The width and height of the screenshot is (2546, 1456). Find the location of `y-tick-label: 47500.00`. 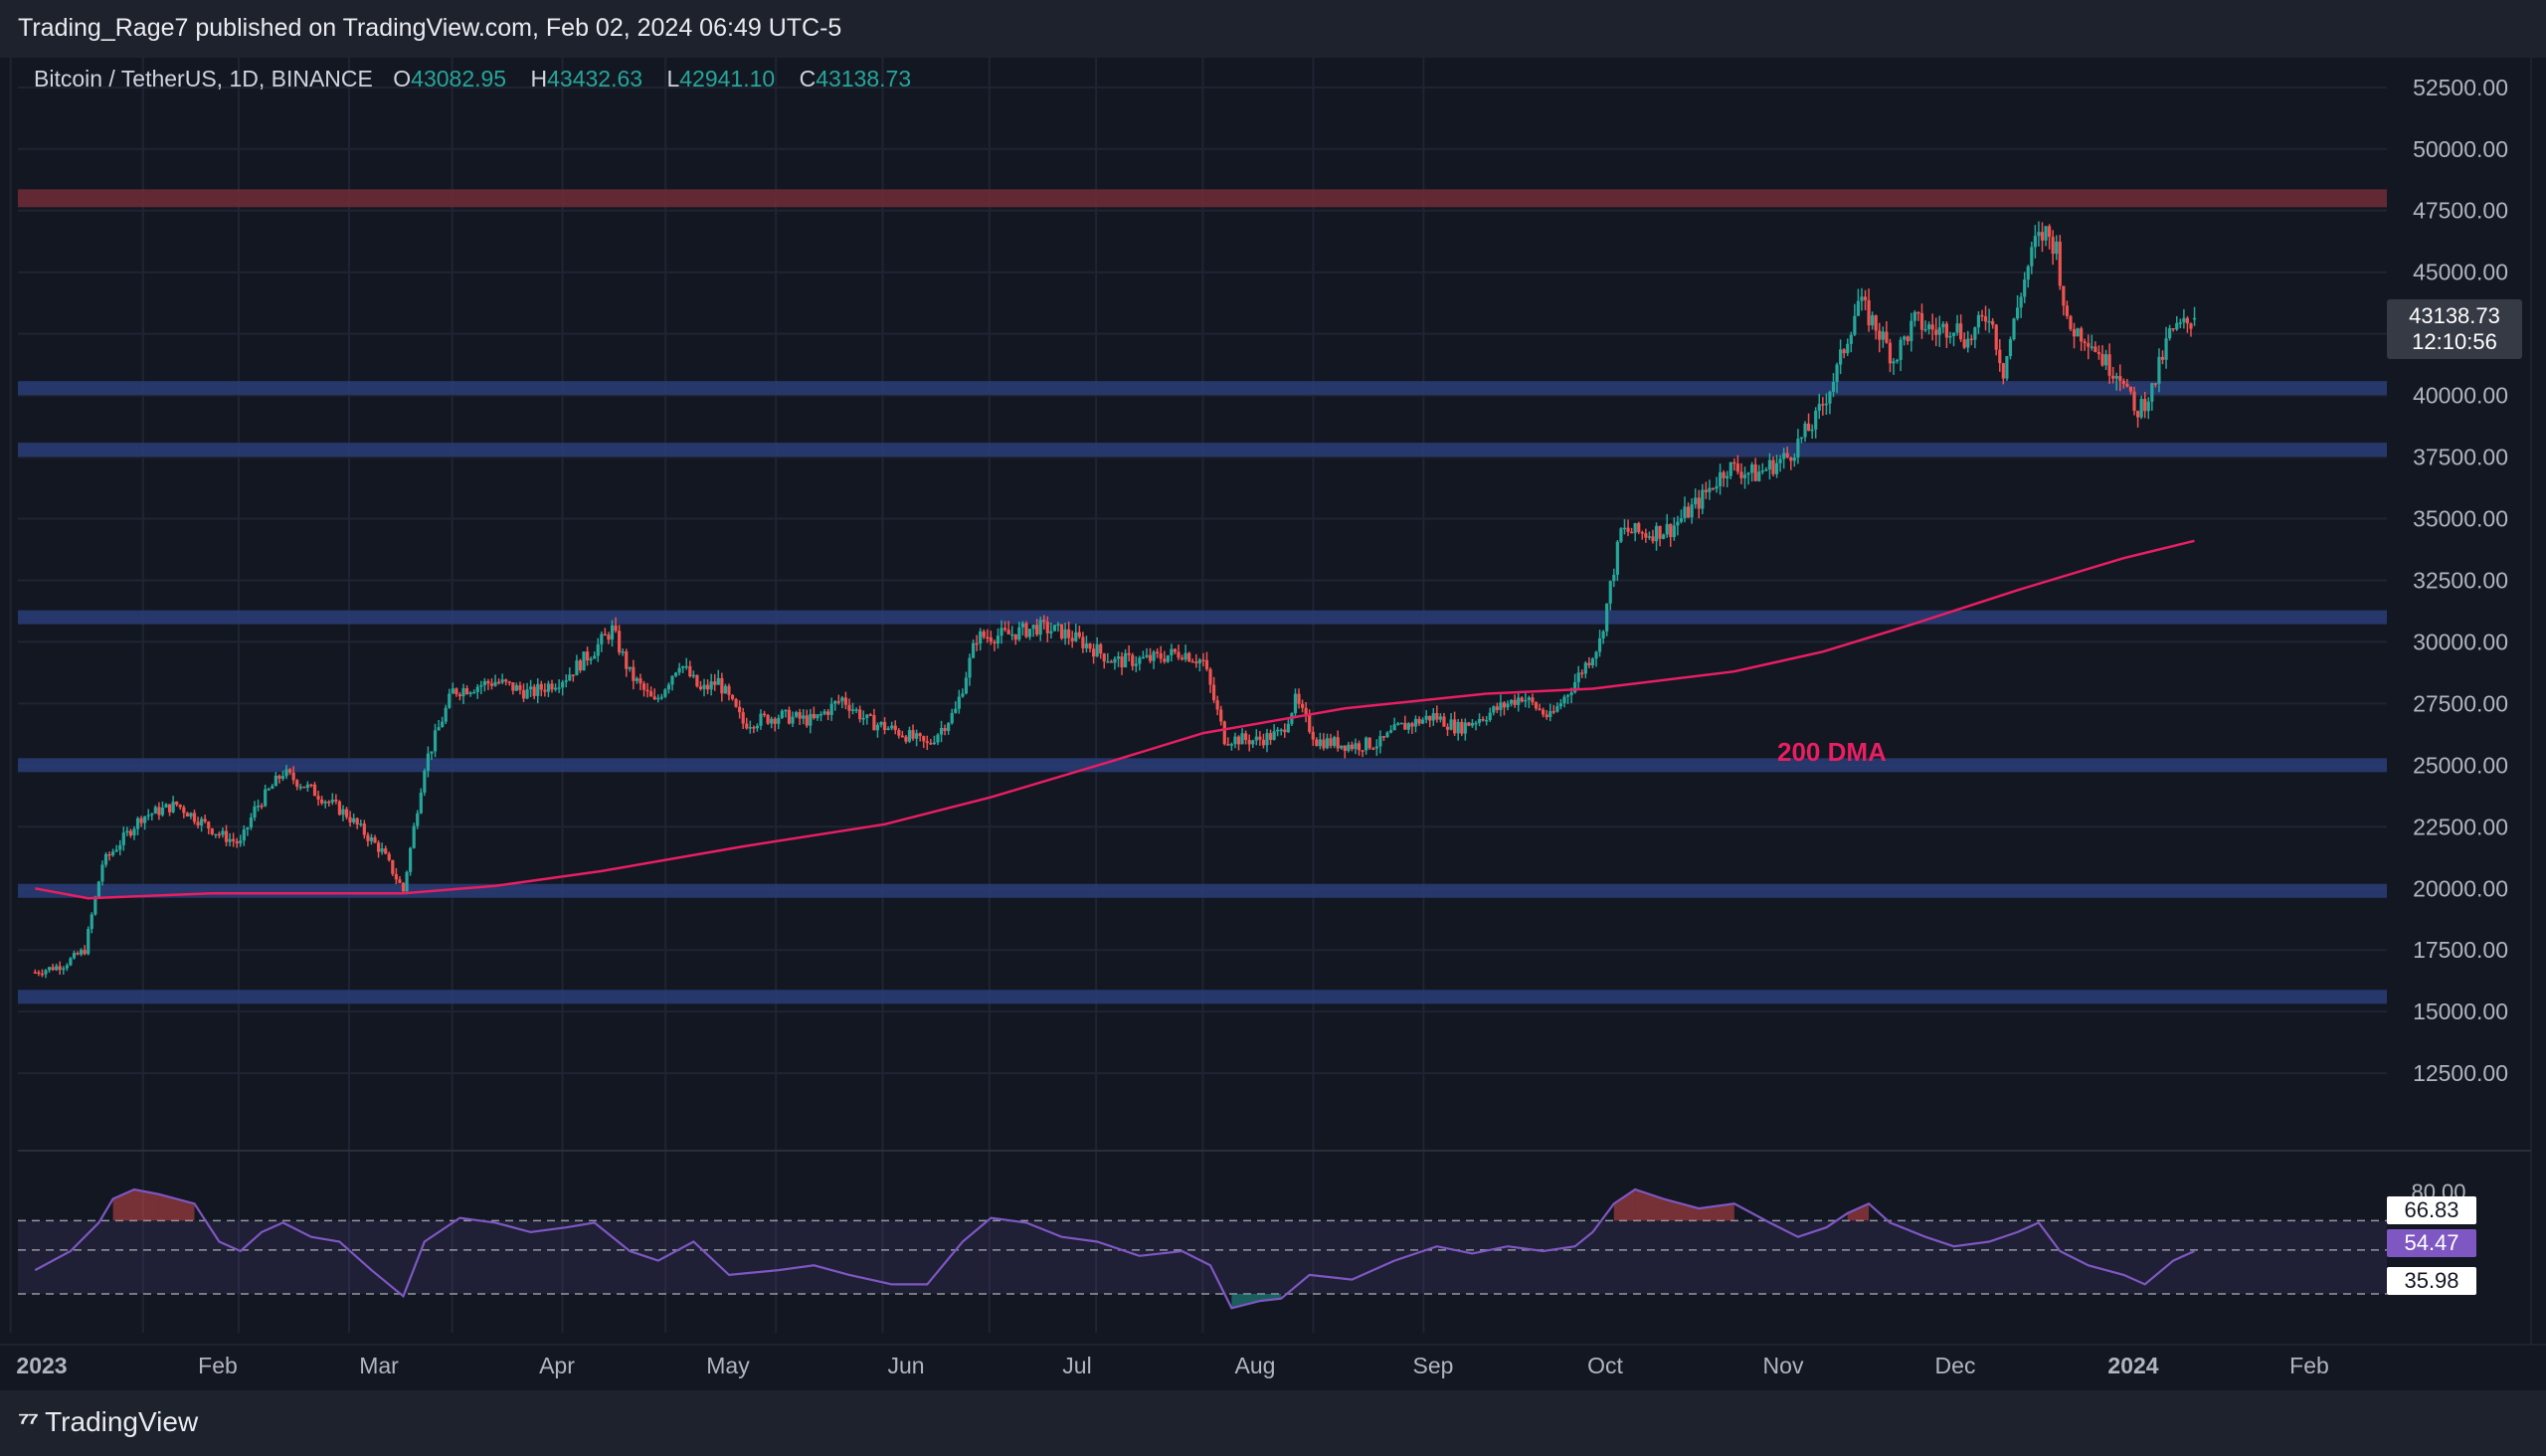

y-tick-label: 47500.00 is located at coordinates (2460, 211).